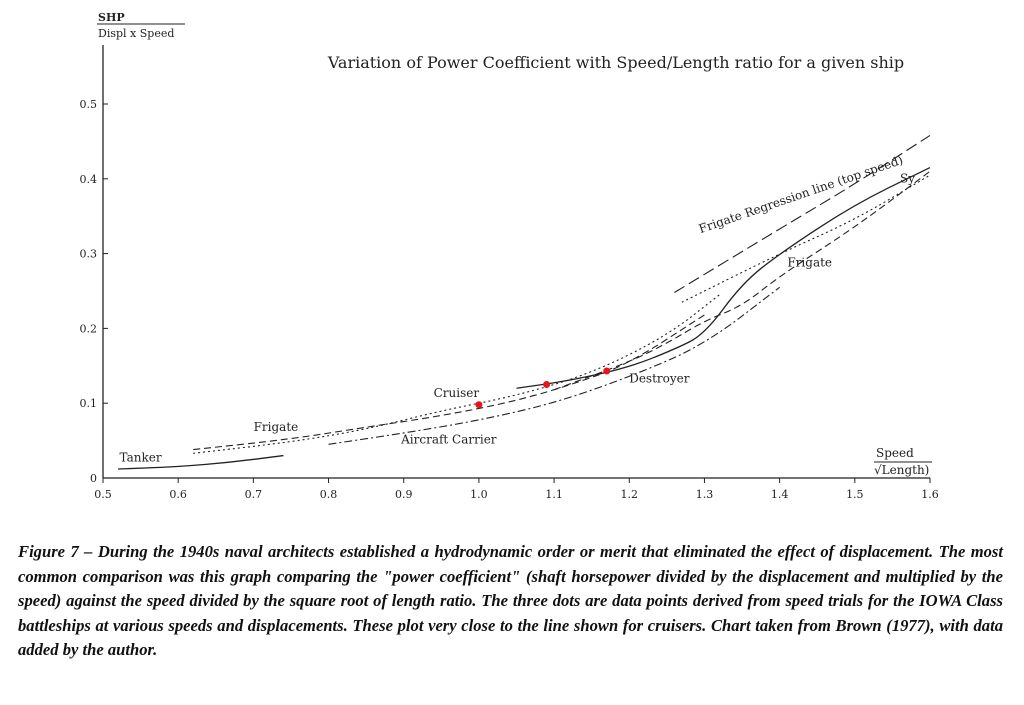 The width and height of the screenshot is (1024, 705). Describe the element at coordinates (178, 494) in the screenshot. I see `x-tick-label: 0.6` at that location.